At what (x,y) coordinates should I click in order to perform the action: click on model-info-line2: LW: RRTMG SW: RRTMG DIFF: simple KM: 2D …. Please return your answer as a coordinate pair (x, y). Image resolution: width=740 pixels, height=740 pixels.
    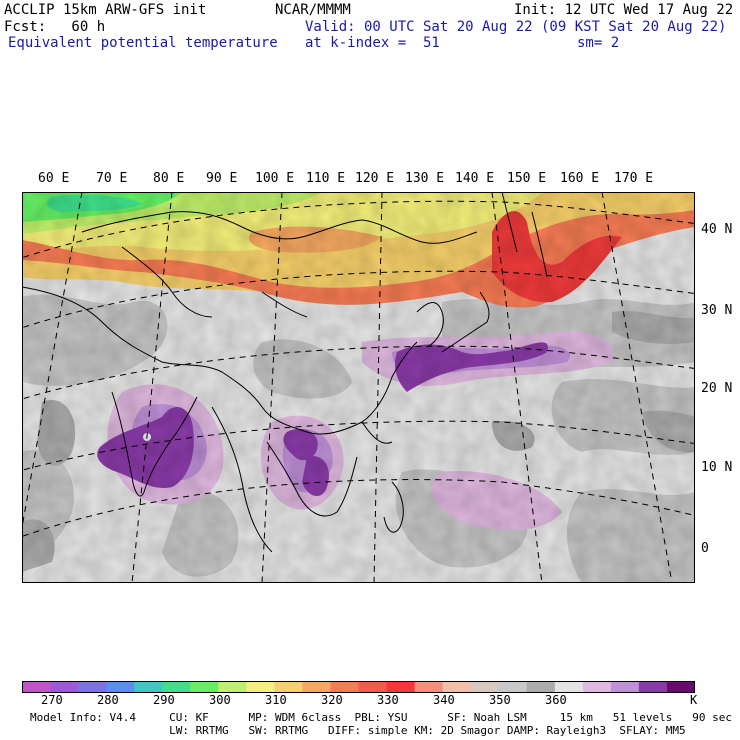
    Looking at the image, I should click on (358, 730).